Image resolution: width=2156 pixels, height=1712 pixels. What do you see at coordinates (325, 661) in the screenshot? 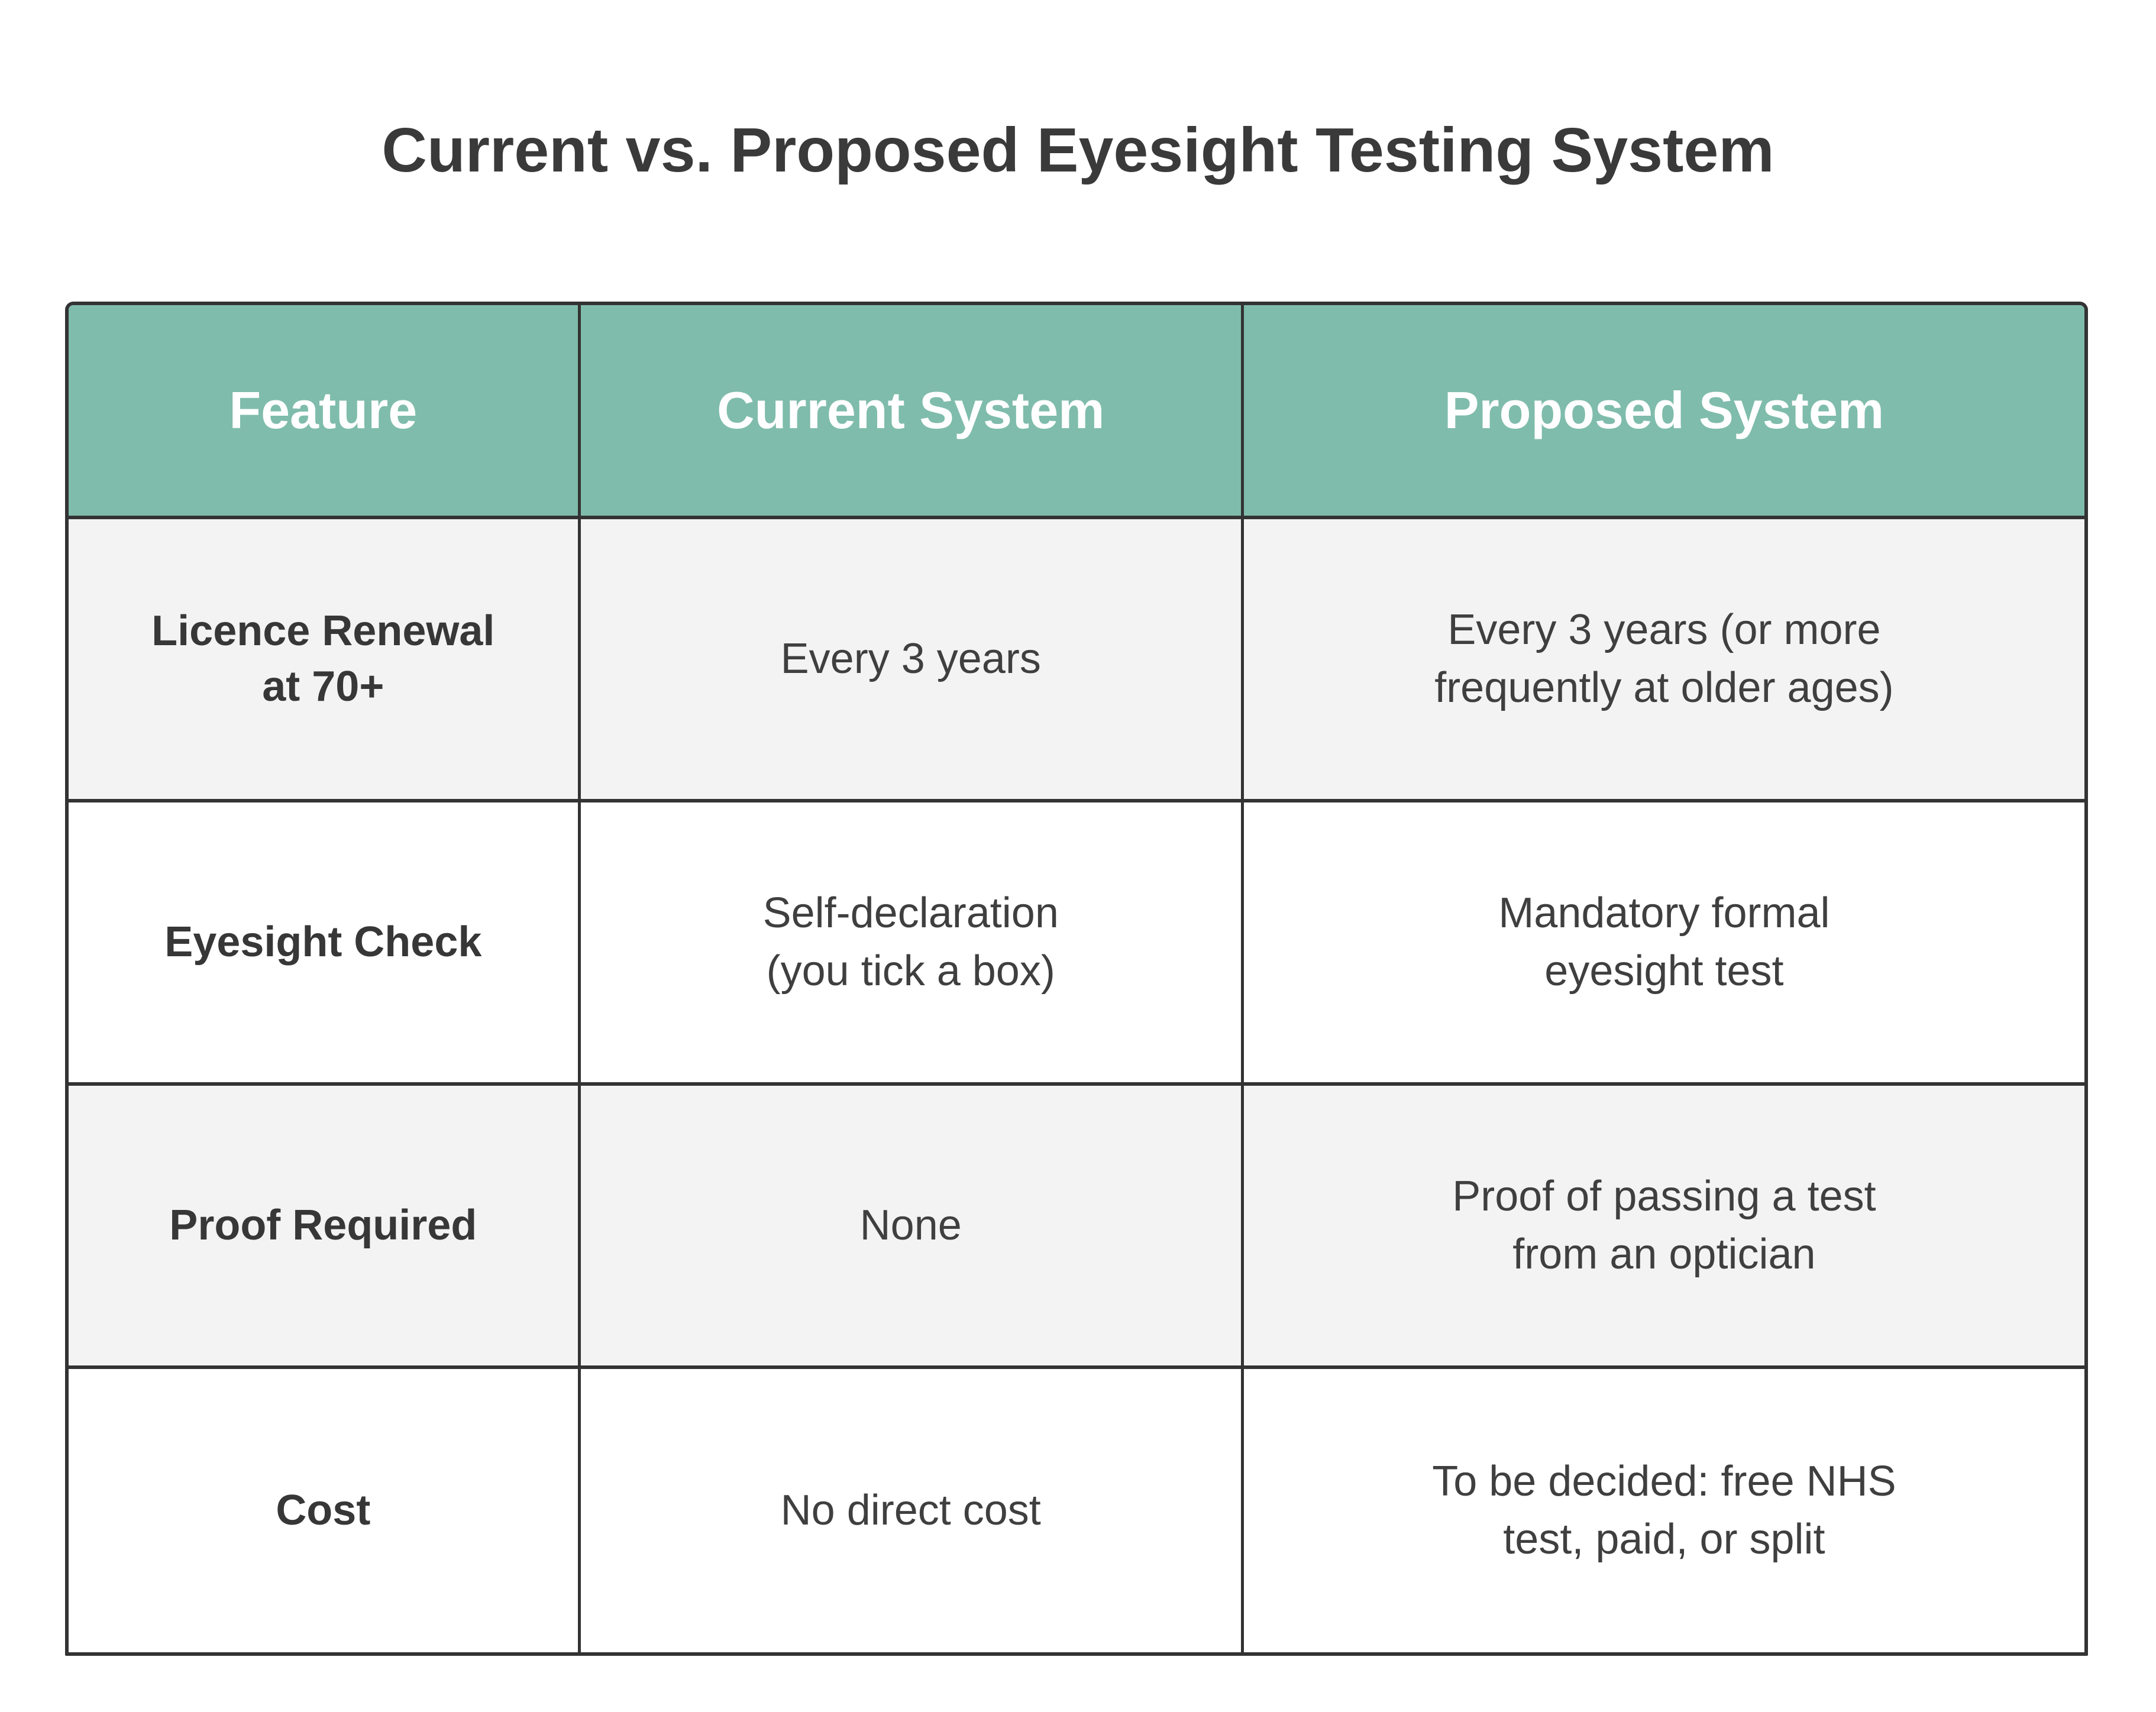
I see `feature-label: Licence Renewal at 70+` at bounding box center [325, 661].